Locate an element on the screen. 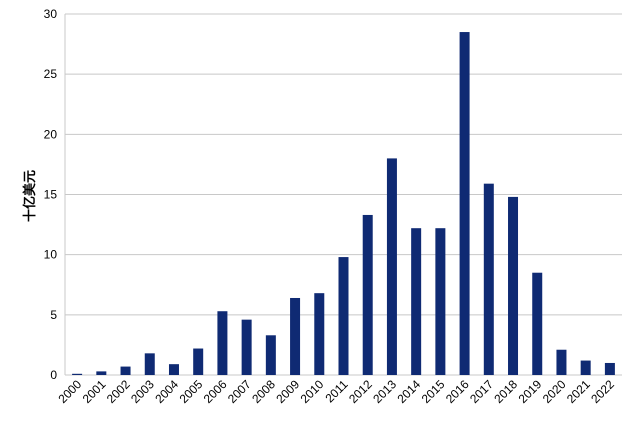 This screenshot has width=636, height=422. y-tick-label: 0 is located at coordinates (53, 375).